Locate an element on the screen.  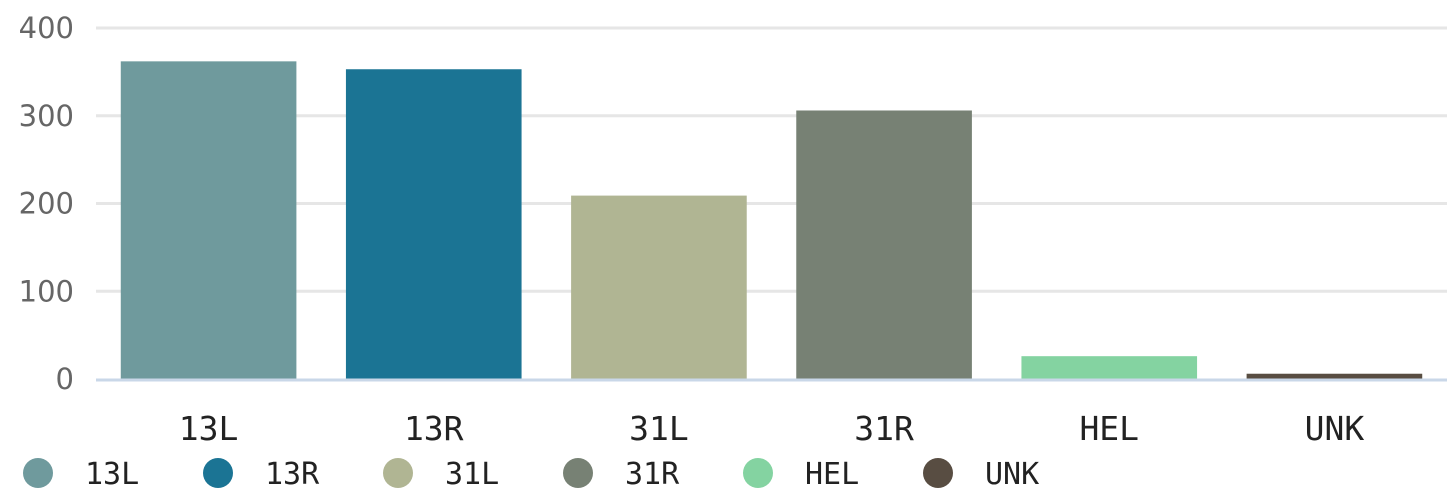
bar-unk is located at coordinates (1334, 376).